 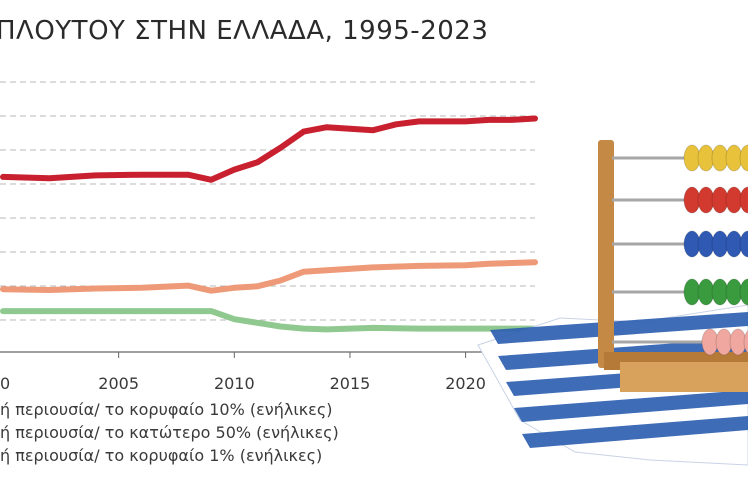 I want to click on abacus-base-front, so click(x=684, y=377).